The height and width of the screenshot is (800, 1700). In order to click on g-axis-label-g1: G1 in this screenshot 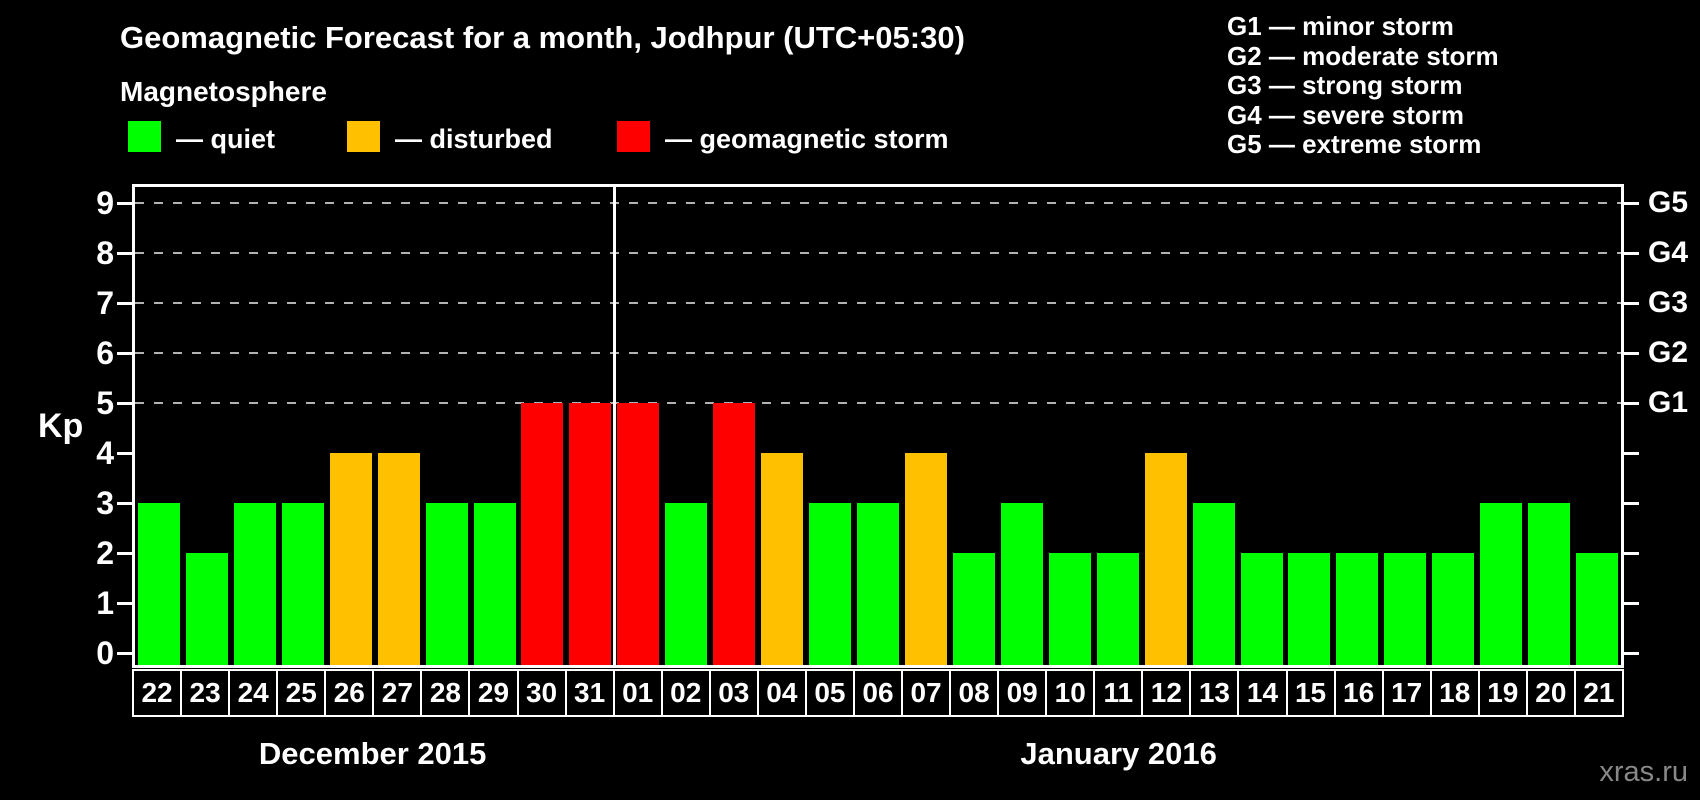, I will do `click(1668, 402)`.